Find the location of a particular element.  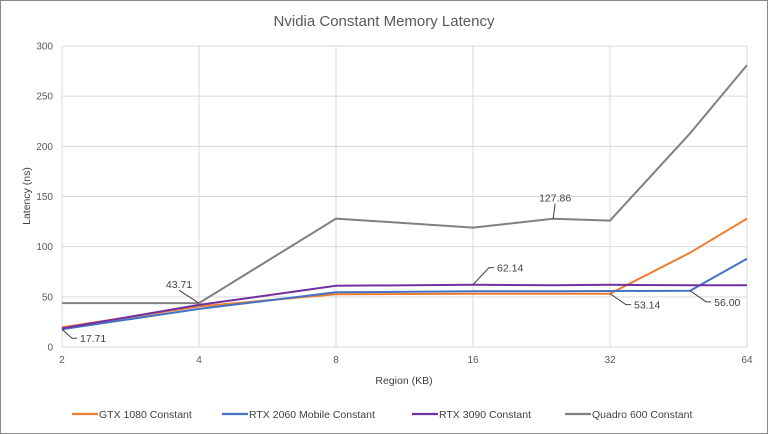

y-tick-label: 150 is located at coordinates (44, 197).